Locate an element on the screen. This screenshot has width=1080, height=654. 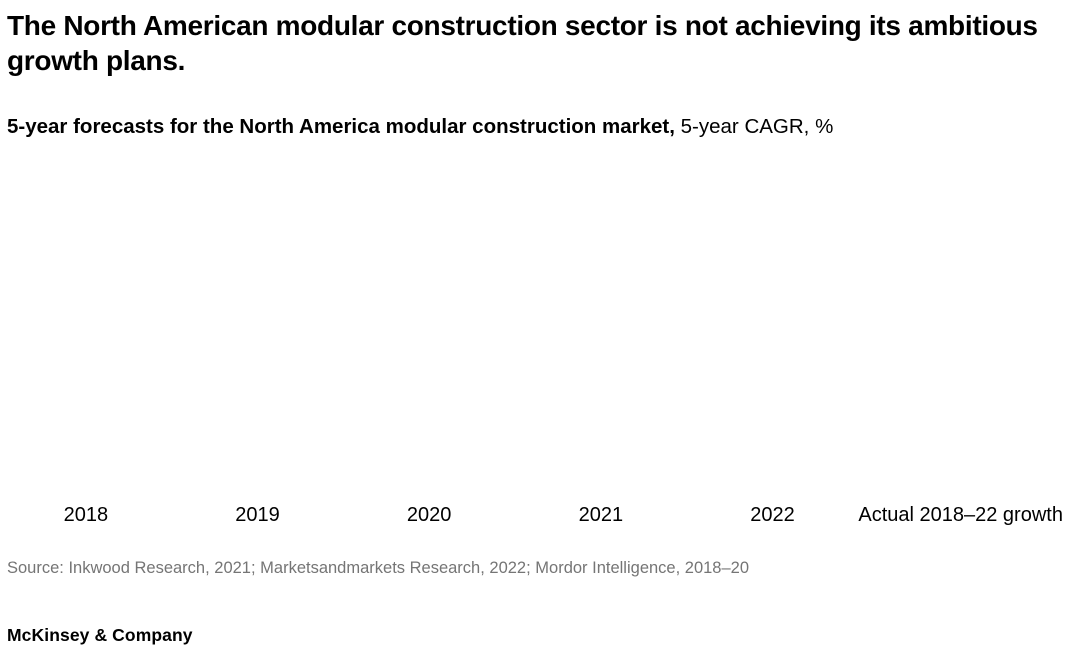
x-axis-label-2021: 2021 is located at coordinates (601, 515).